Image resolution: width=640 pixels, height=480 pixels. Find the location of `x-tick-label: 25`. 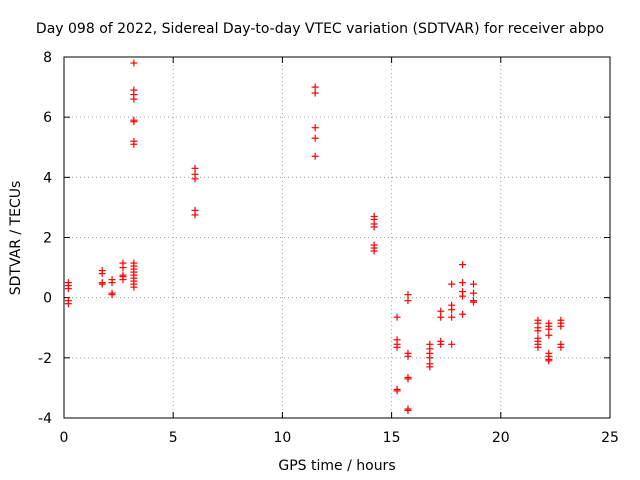

x-tick-label: 25 is located at coordinates (610, 438).